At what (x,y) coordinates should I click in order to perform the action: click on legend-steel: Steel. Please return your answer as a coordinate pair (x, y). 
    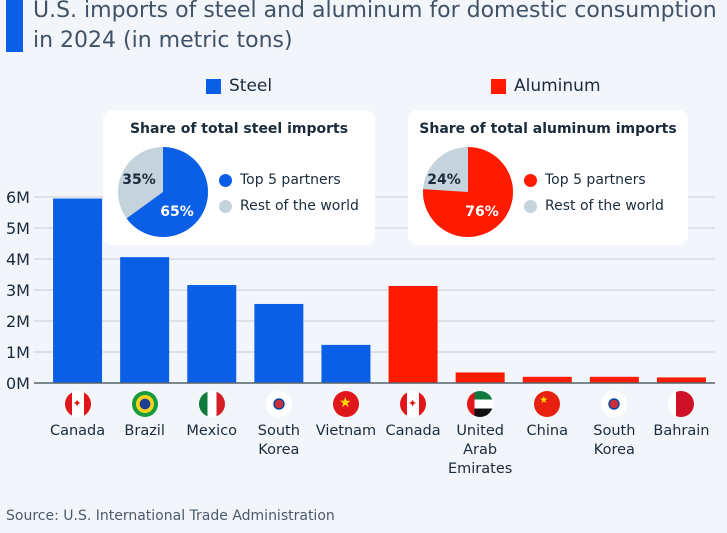
    Looking at the image, I should click on (239, 86).